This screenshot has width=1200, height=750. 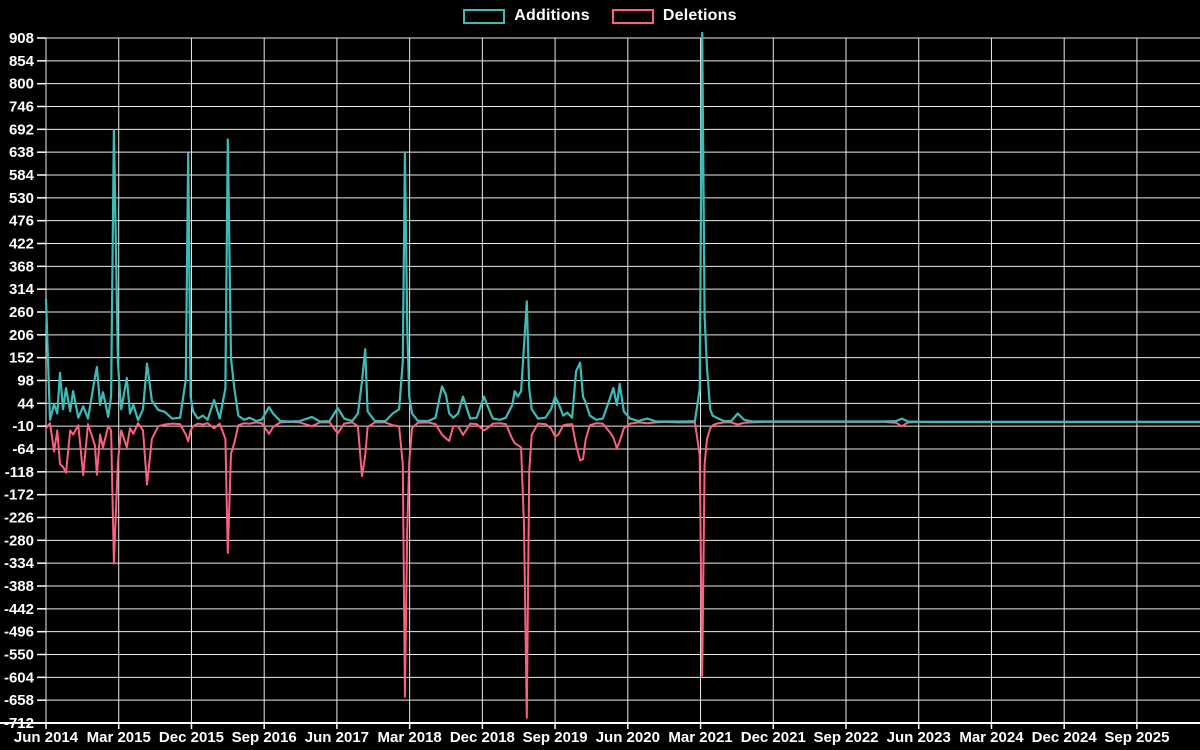 I want to click on chart-legend: Additions Deletions, so click(x=600, y=16).